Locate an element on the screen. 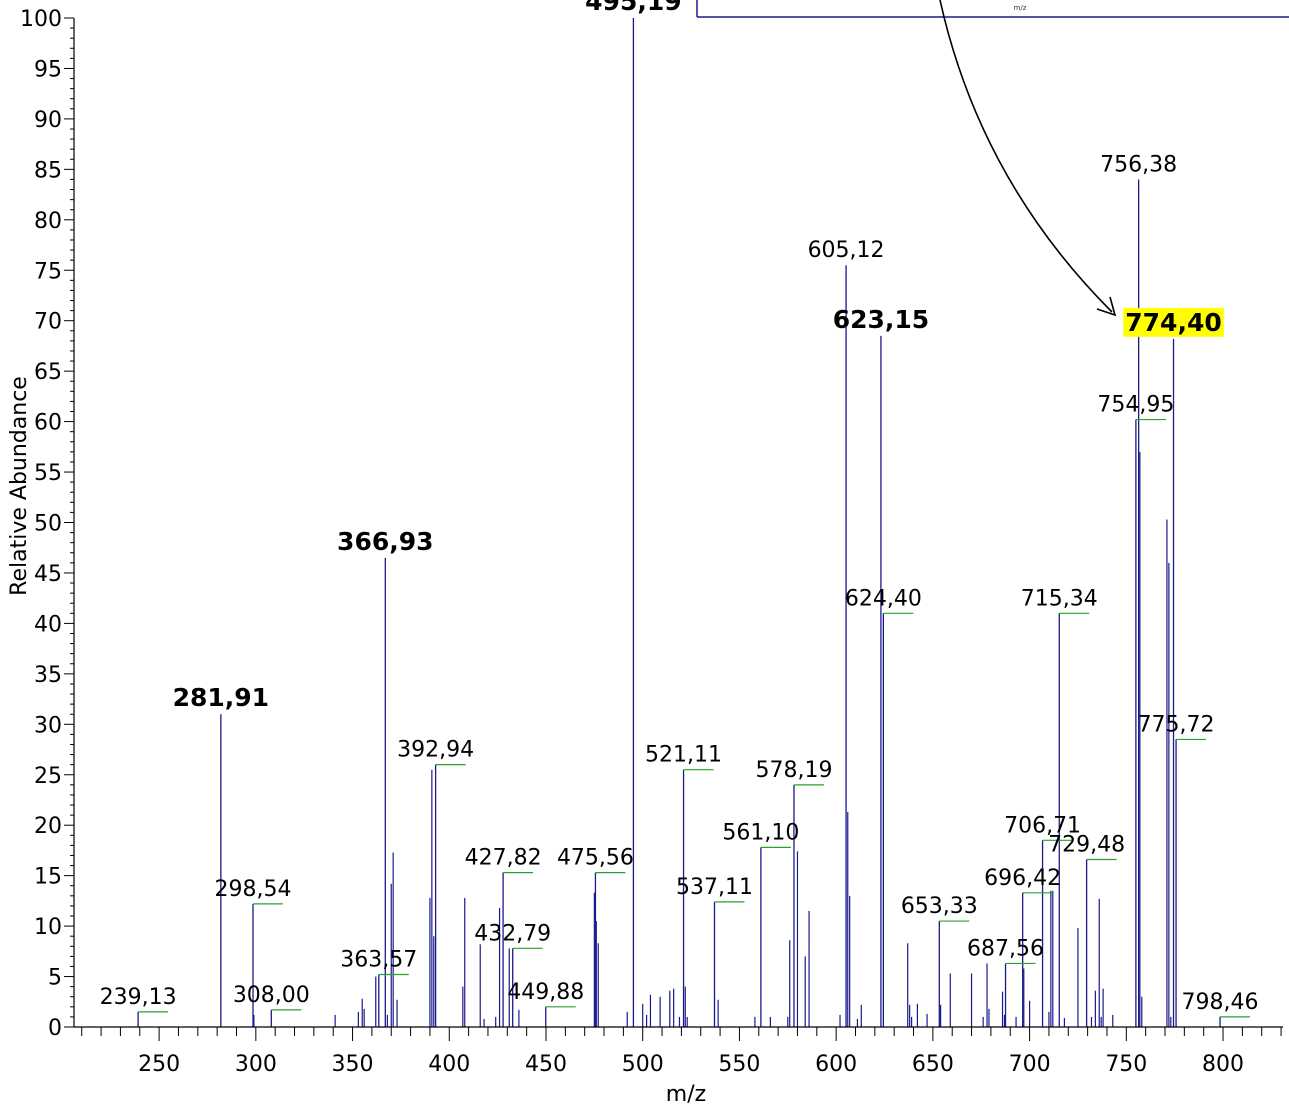 The image size is (1289, 1108). y-tick-label: 25 is located at coordinates (48, 776).